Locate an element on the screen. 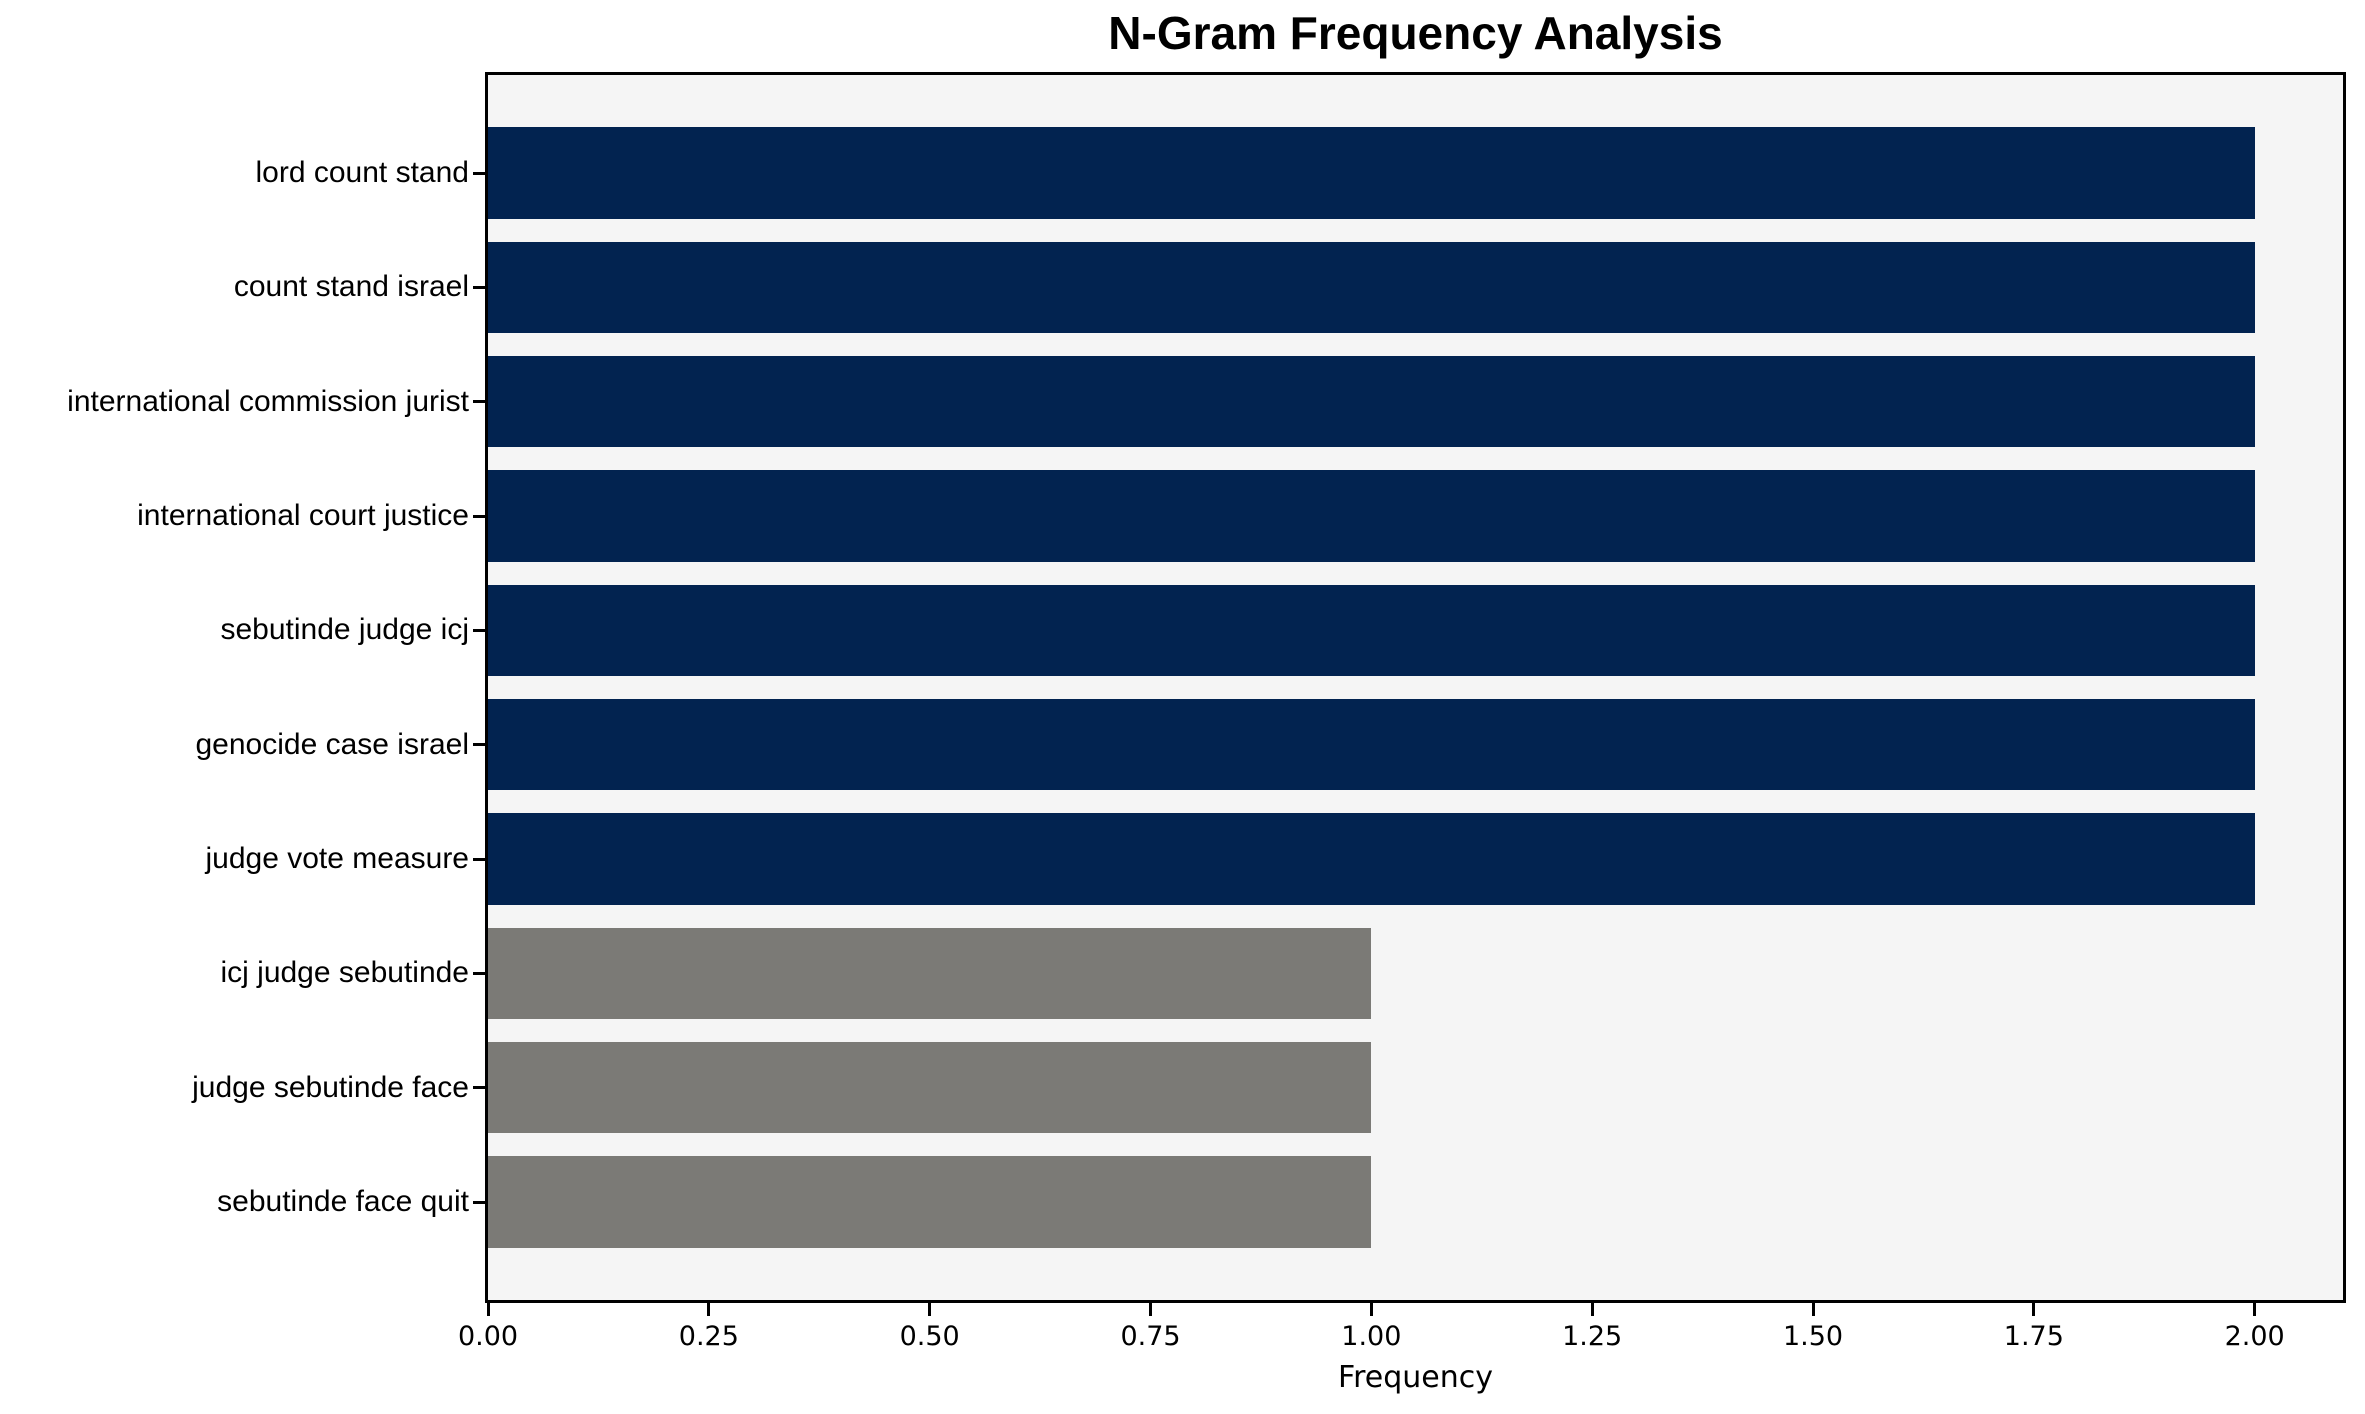  x-tick-label: 0.50 is located at coordinates (929, 1336).